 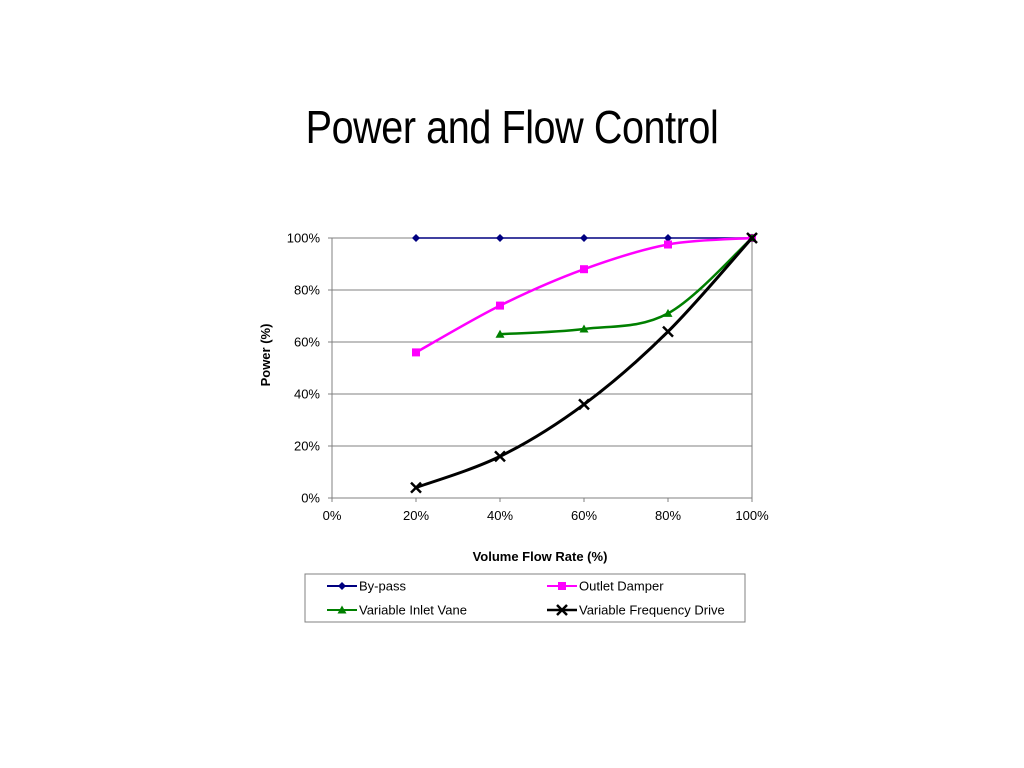 I want to click on y-tick-label: 40%, so click(x=307, y=394).